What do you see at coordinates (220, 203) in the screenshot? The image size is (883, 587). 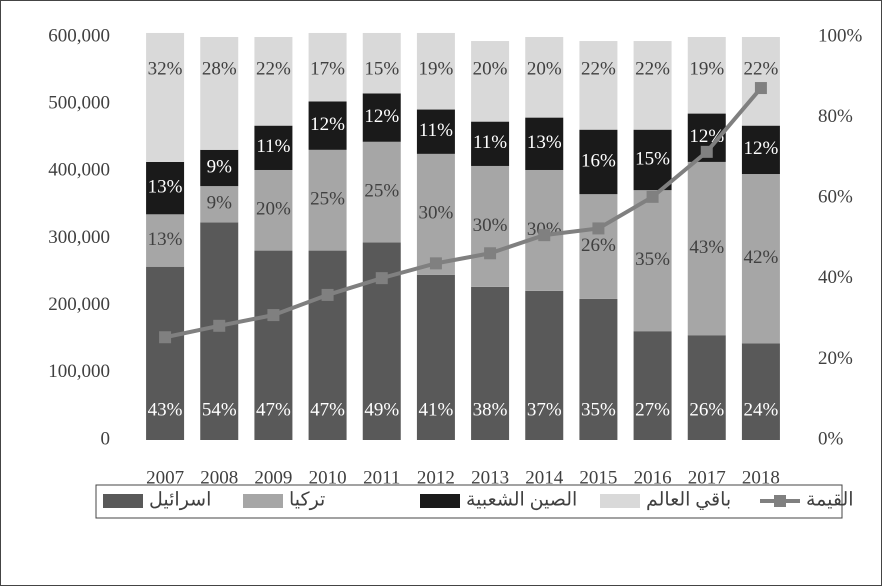 I see `data-label: 9%` at bounding box center [220, 203].